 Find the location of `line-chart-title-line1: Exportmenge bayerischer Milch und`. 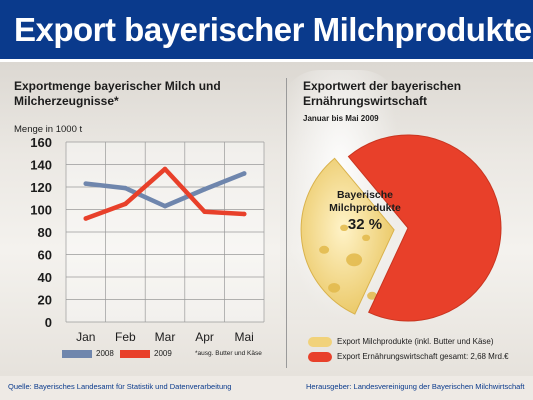

line-chart-title-line1: Exportmenge bayerischer Milch und is located at coordinates (117, 86).